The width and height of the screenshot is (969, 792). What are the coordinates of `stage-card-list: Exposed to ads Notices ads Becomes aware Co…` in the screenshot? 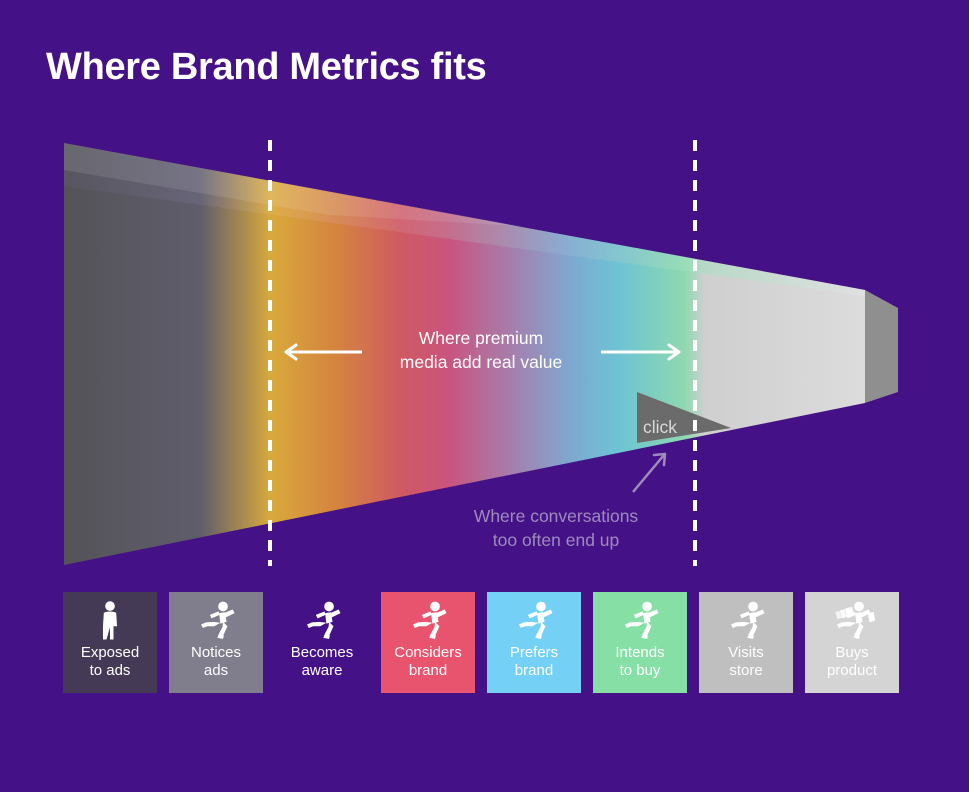 It's located at (484, 642).